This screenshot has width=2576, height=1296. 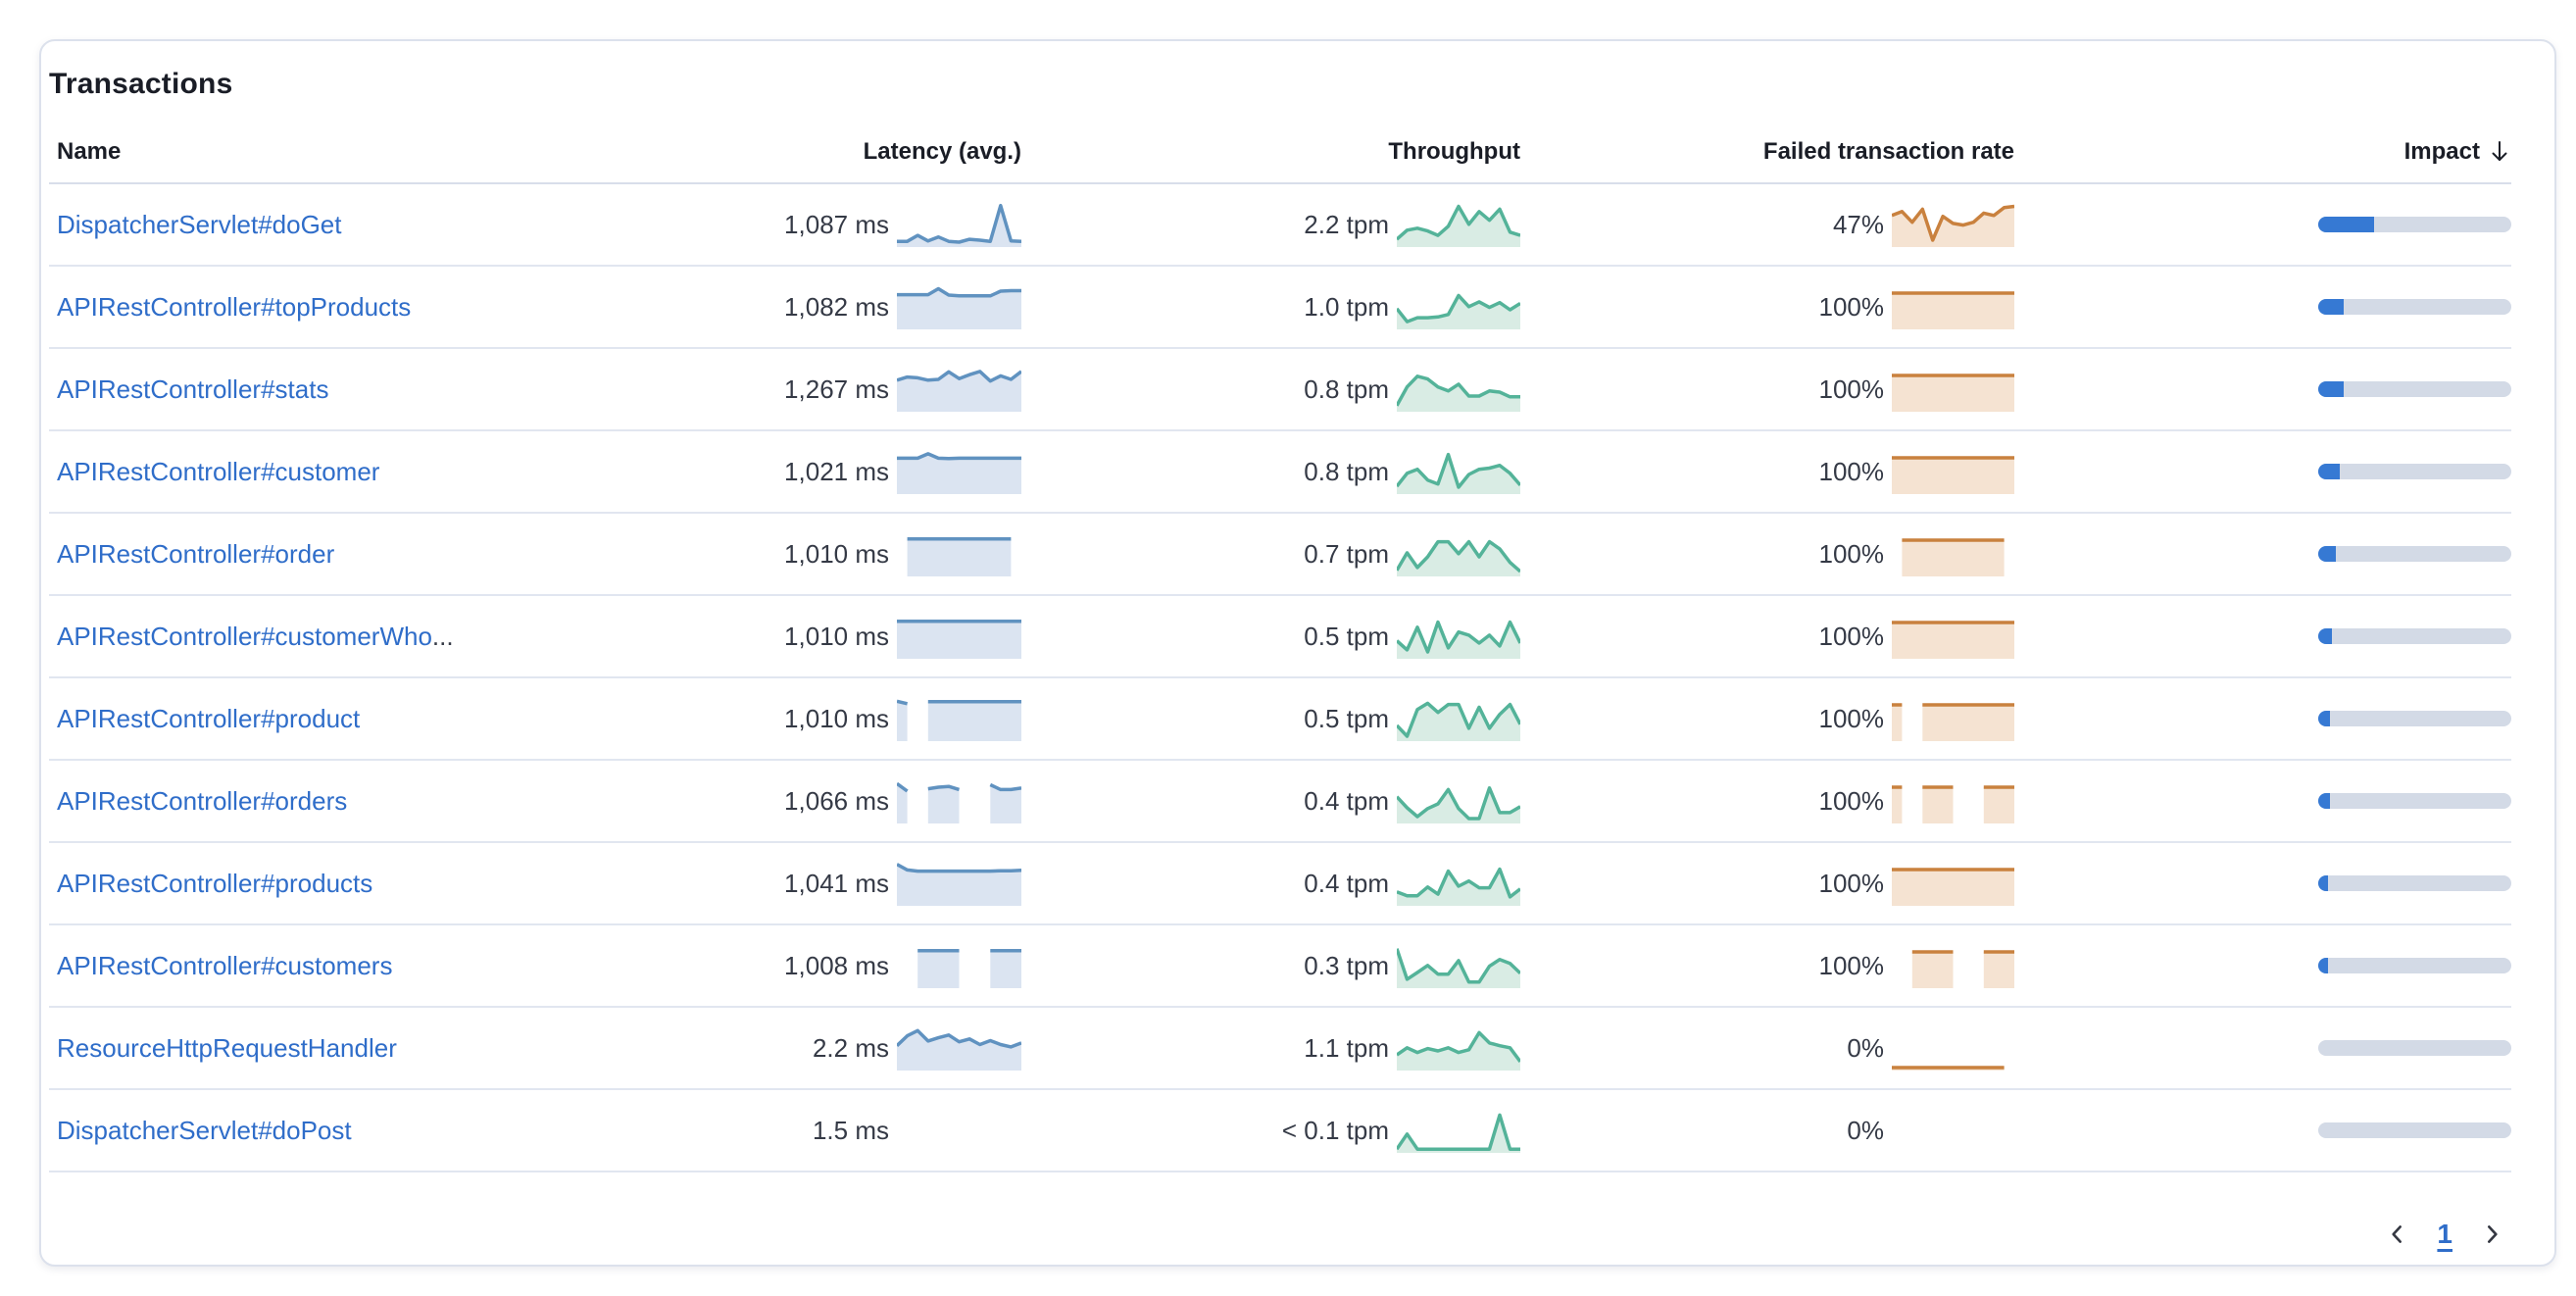 What do you see at coordinates (225, 965) in the screenshot?
I see `transaction-link: APIRestController#customers` at bounding box center [225, 965].